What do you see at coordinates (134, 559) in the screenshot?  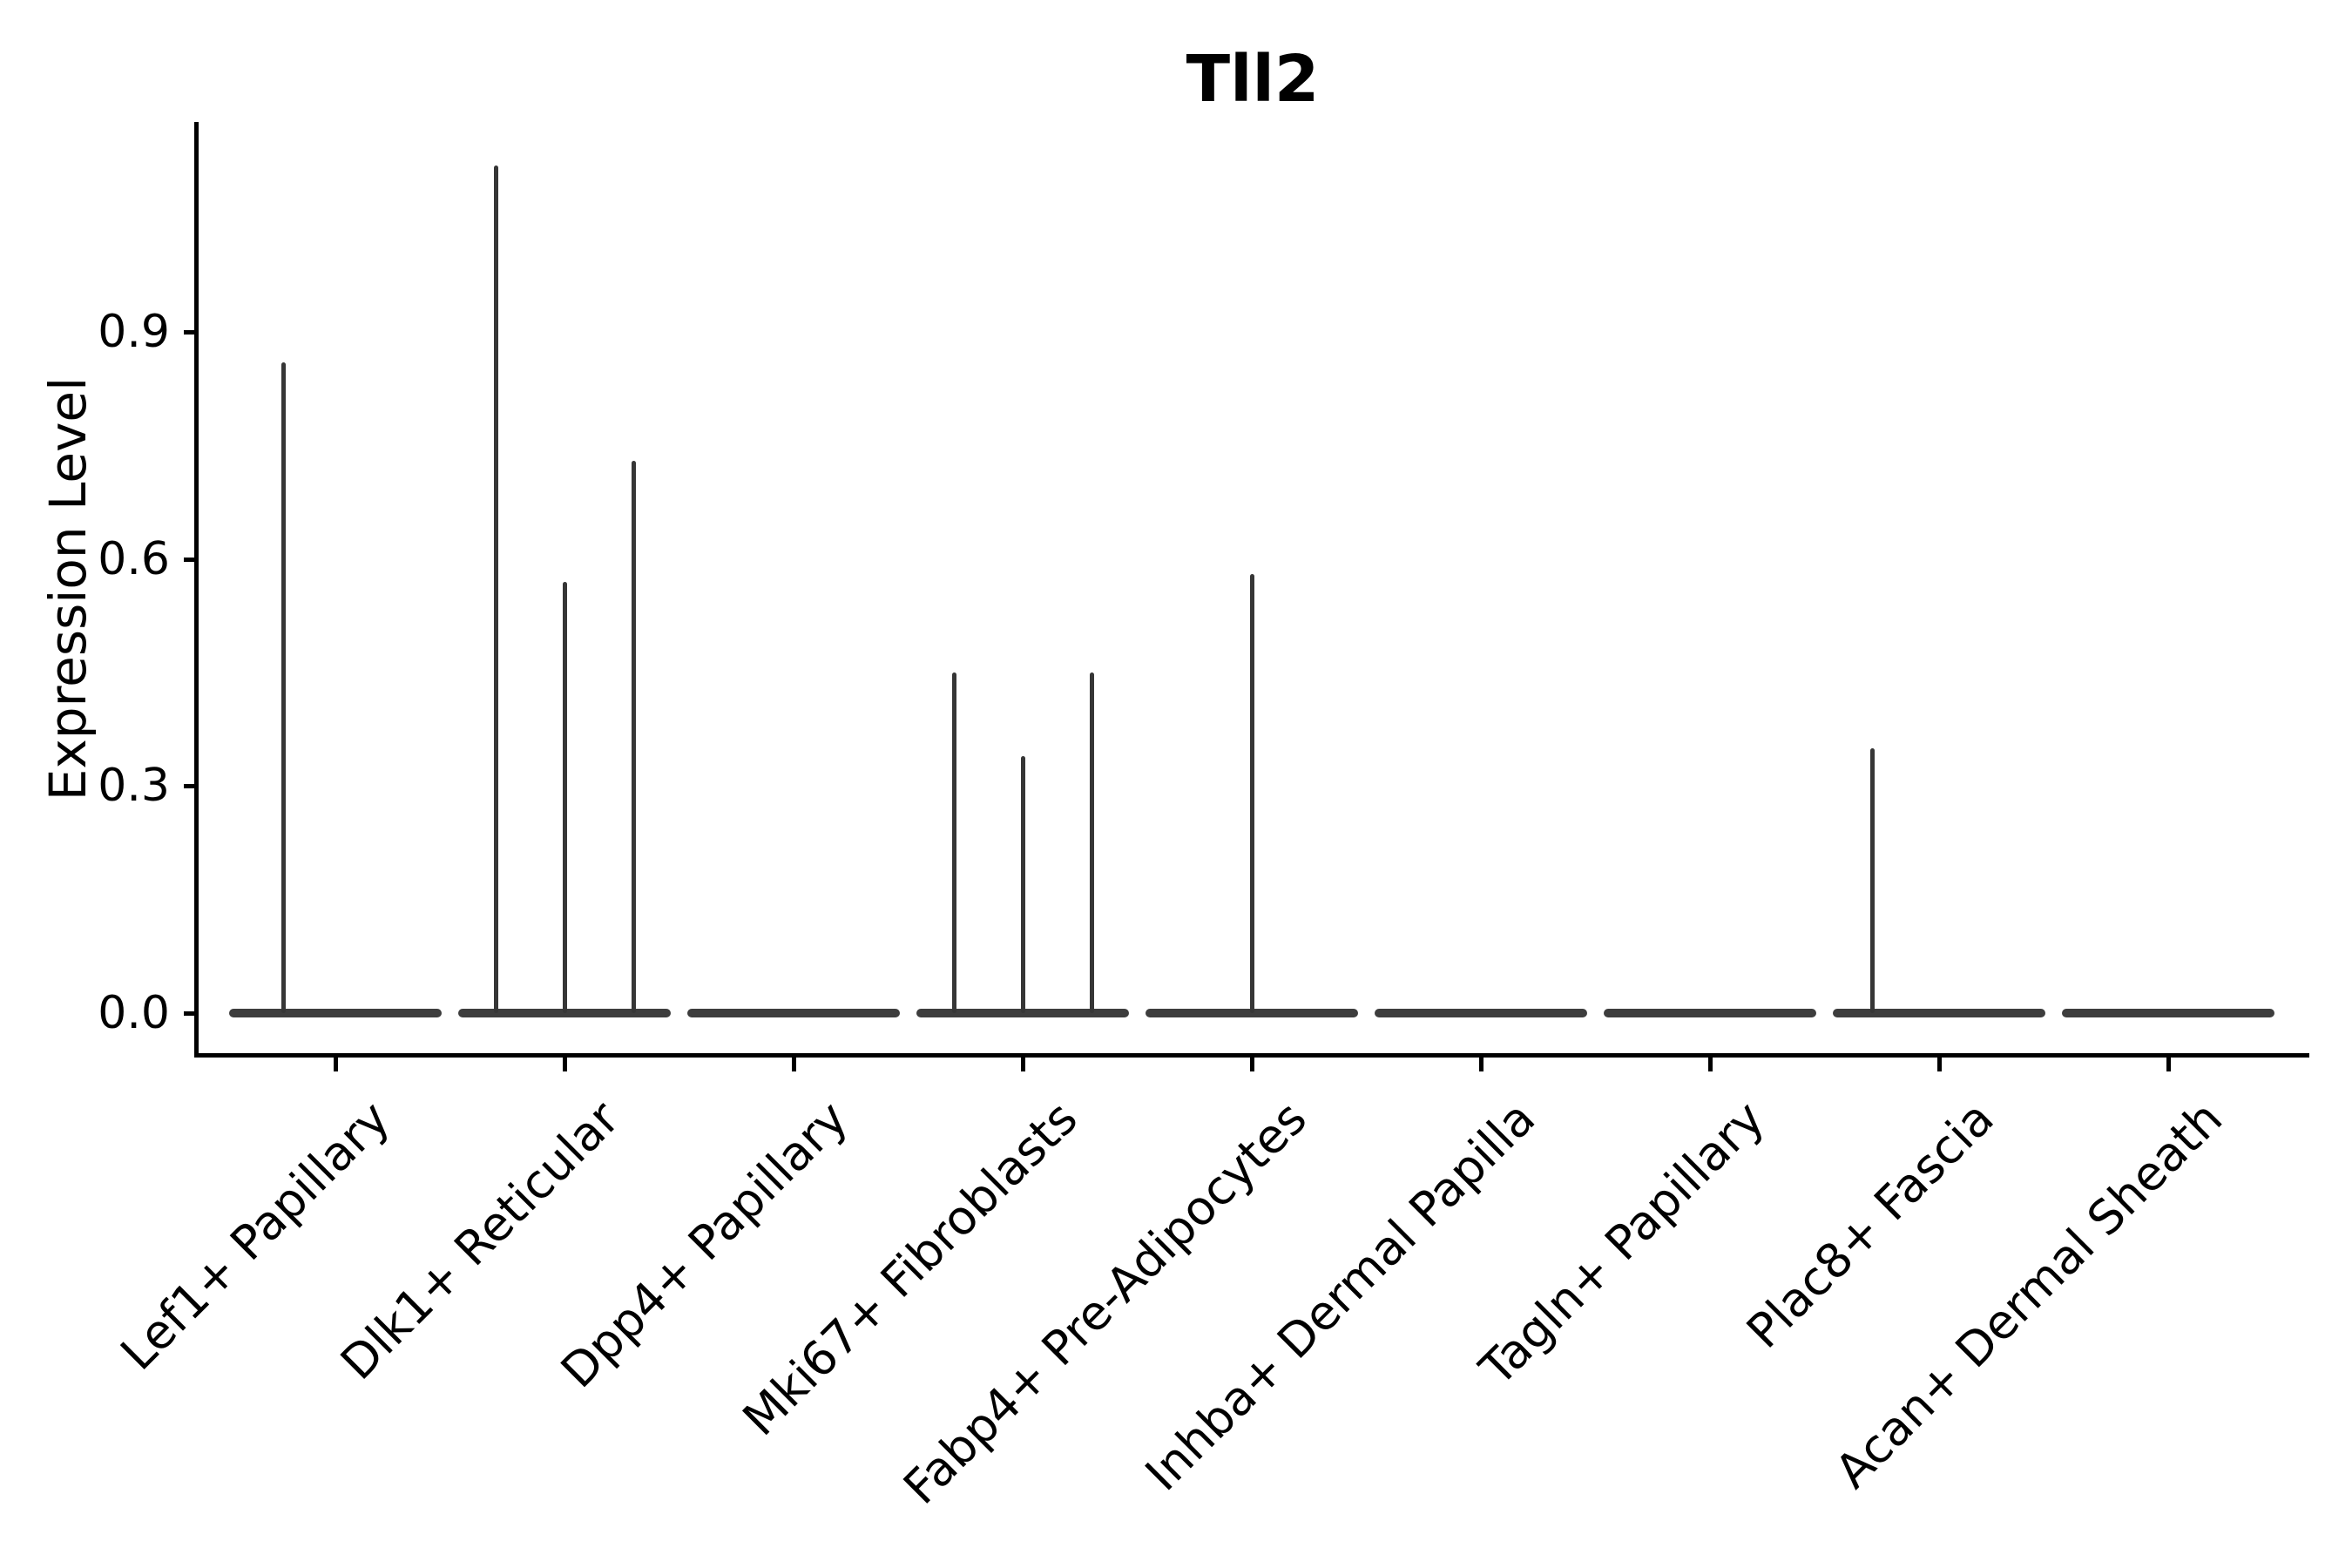 I see `y-tick-label: 0.6` at bounding box center [134, 559].